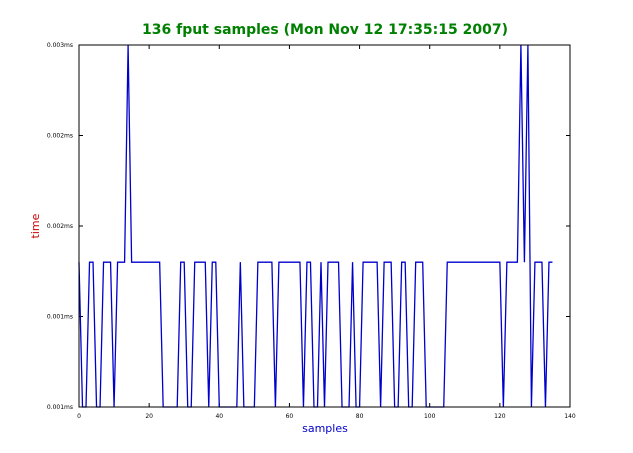 The width and height of the screenshot is (633, 453). What do you see at coordinates (570, 416) in the screenshot?
I see `x-tick-label: 140` at bounding box center [570, 416].